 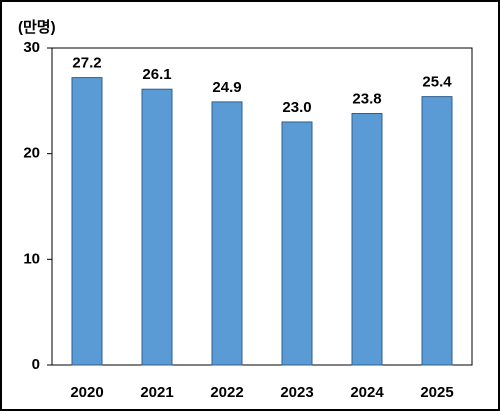 What do you see at coordinates (436, 392) in the screenshot?
I see `x-tick-label: 2025` at bounding box center [436, 392].